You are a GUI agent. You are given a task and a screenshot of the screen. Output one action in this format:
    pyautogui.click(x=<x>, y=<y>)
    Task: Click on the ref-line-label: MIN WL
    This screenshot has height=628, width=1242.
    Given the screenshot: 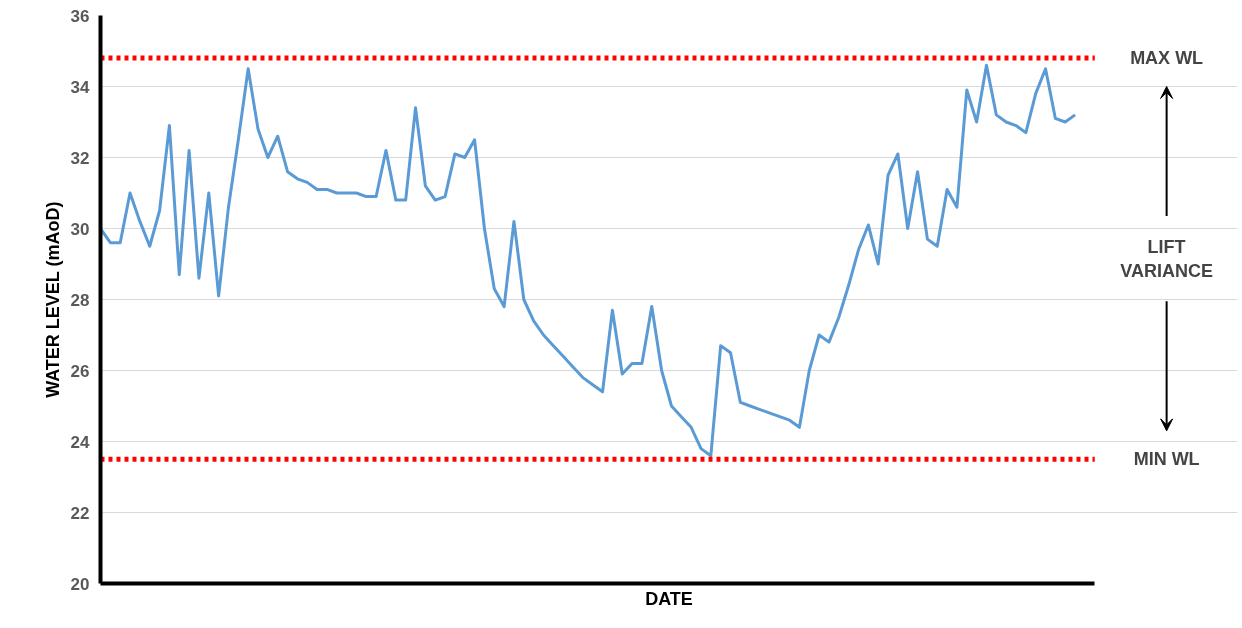 What is the action you would take?
    pyautogui.click(x=1166, y=459)
    